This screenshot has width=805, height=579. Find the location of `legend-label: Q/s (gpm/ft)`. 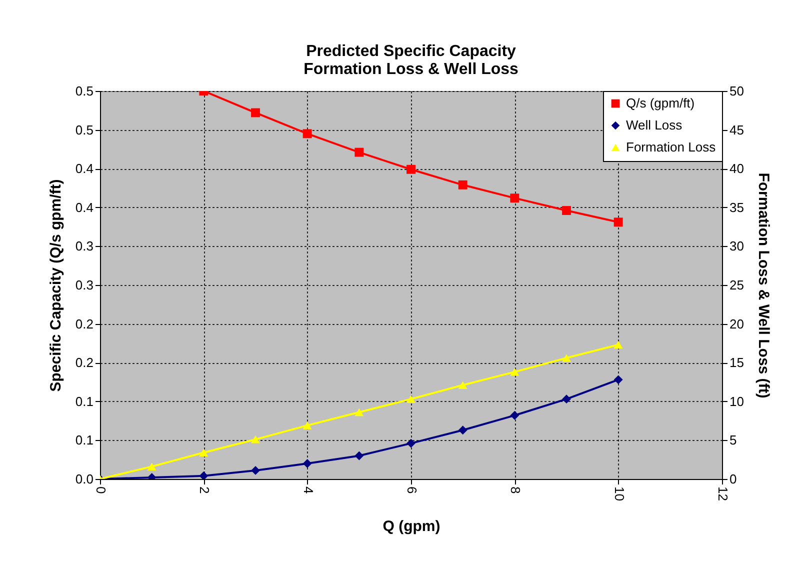

legend-label: Q/s (gpm/ft) is located at coordinates (660, 103).